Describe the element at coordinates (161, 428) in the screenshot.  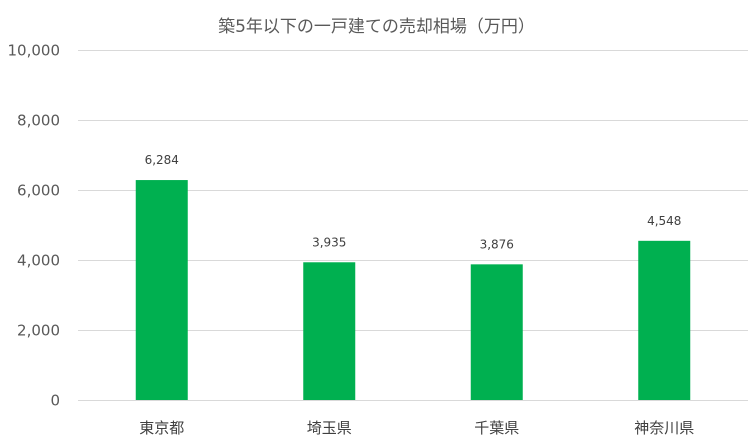
I see `x-tick-label: 東京都` at that location.